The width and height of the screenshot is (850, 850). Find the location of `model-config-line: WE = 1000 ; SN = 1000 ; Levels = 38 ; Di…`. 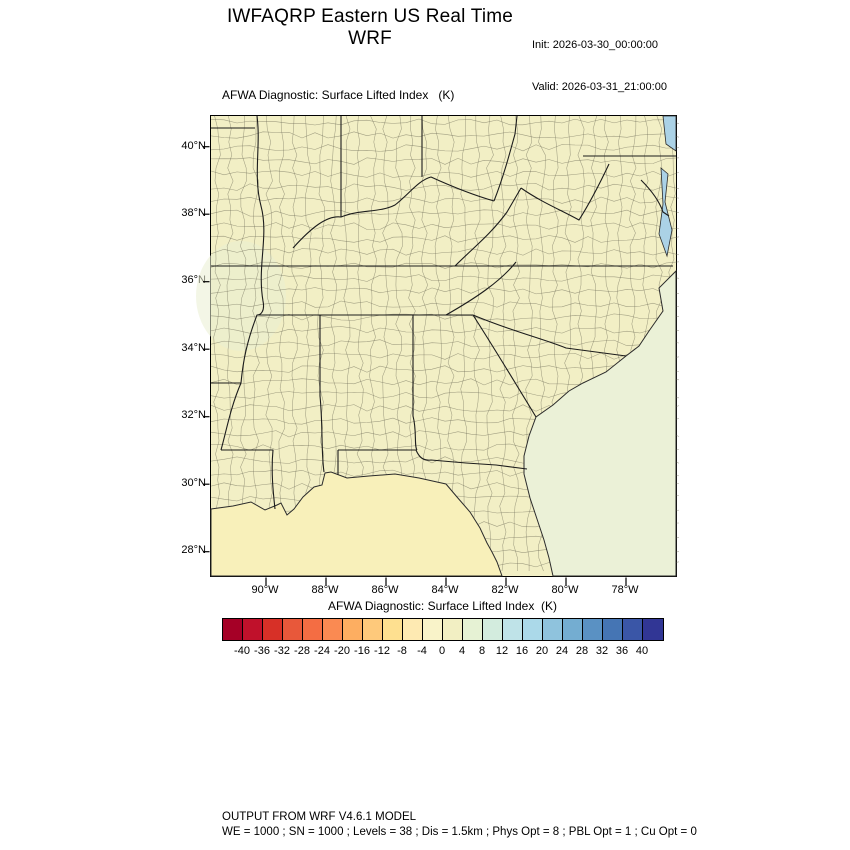

model-config-line: WE = 1000 ; SN = 1000 ; Levels = 38 ; Di… is located at coordinates (459, 832).